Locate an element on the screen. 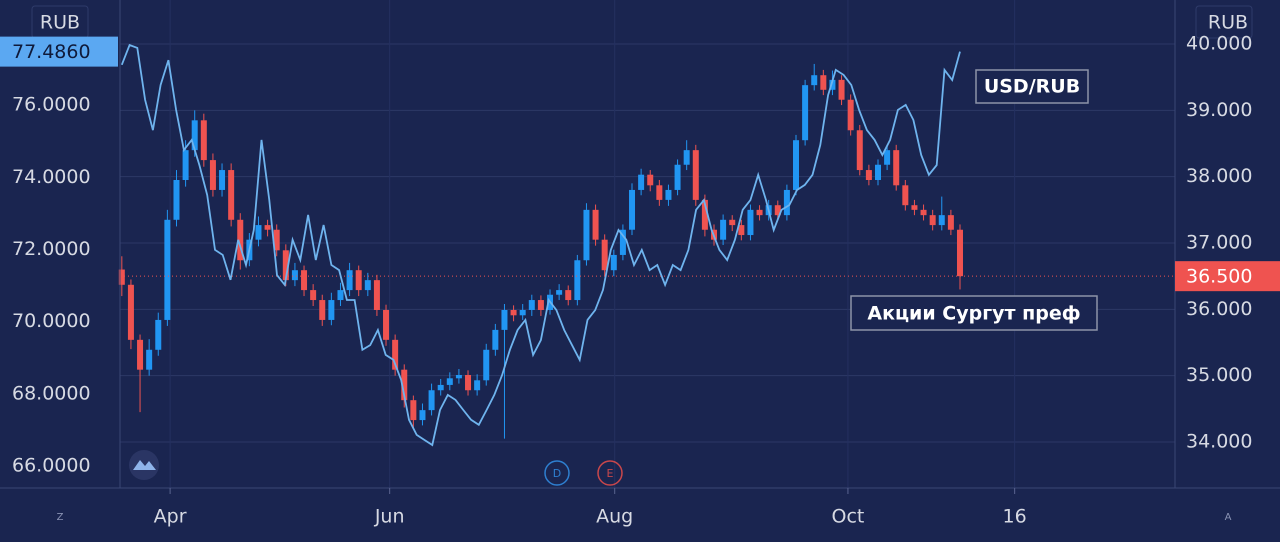 The width and height of the screenshot is (1280, 542). event-marker-label: E is located at coordinates (610, 473).